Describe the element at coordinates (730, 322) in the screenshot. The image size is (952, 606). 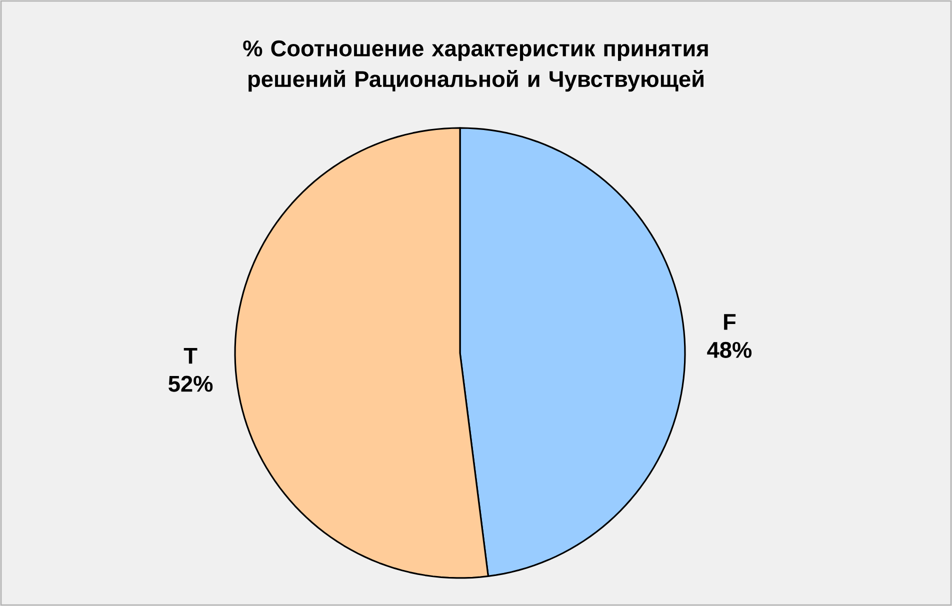
I see `slice-label: F` at that location.